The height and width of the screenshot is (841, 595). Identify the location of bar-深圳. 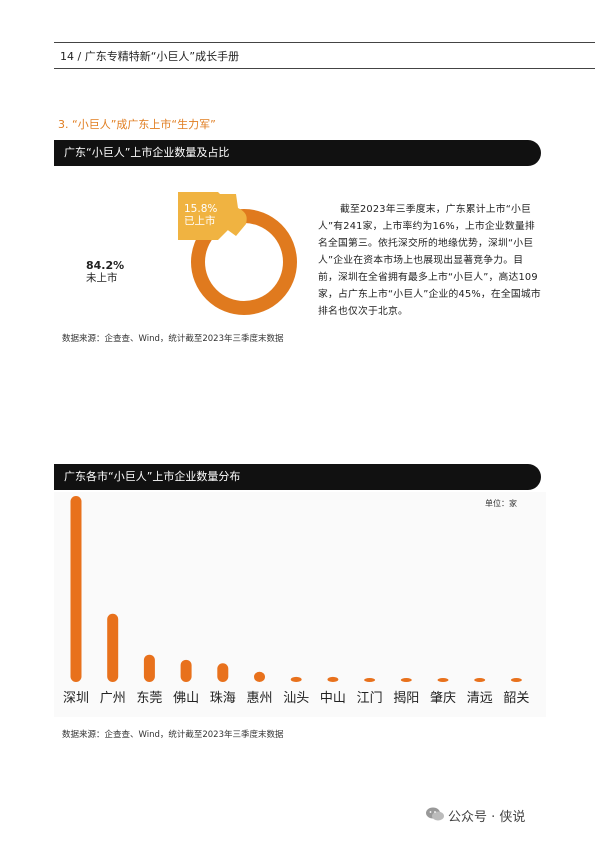
(76, 589).